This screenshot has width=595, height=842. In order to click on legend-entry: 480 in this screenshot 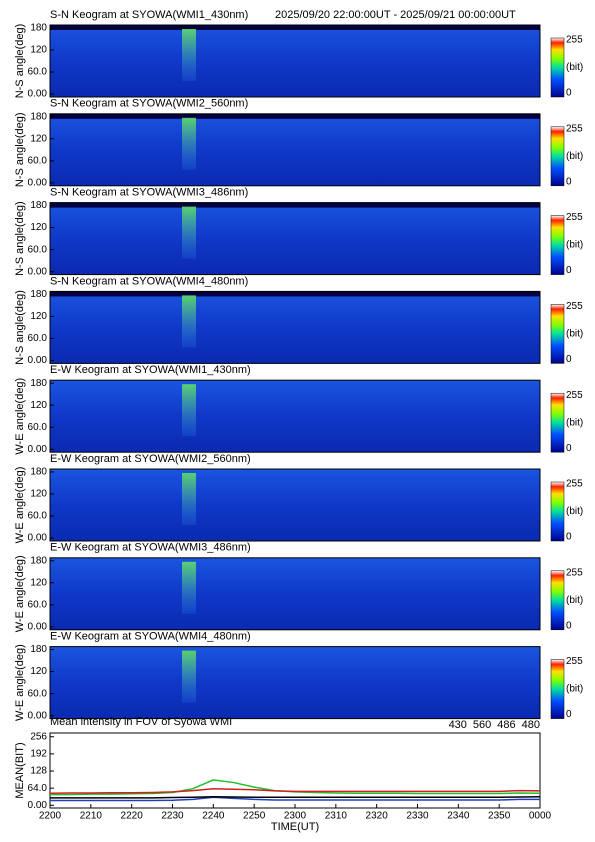, I will do `click(531, 725)`.